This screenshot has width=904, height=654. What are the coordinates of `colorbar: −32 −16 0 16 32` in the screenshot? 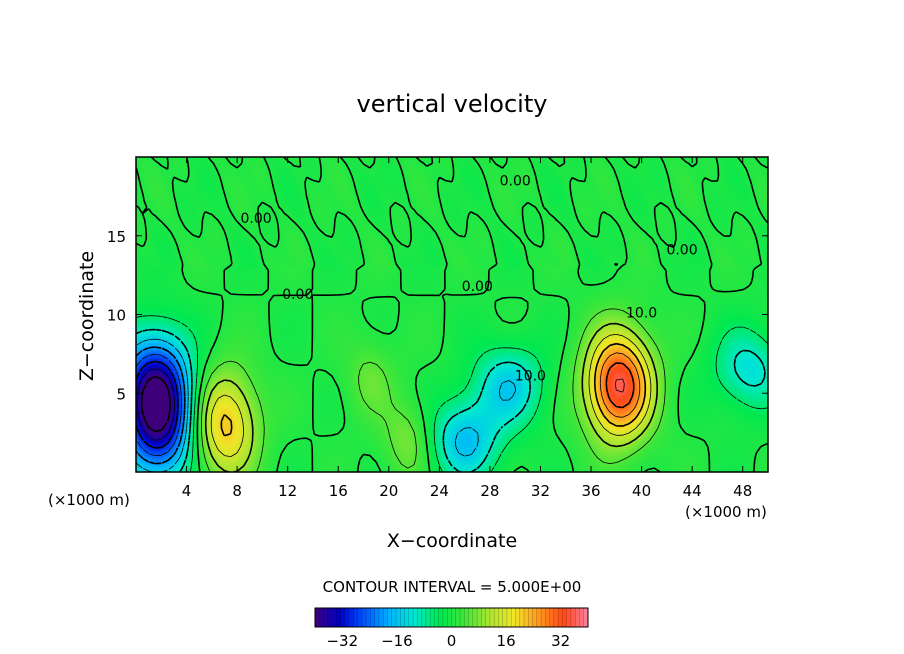 It's located at (451, 628).